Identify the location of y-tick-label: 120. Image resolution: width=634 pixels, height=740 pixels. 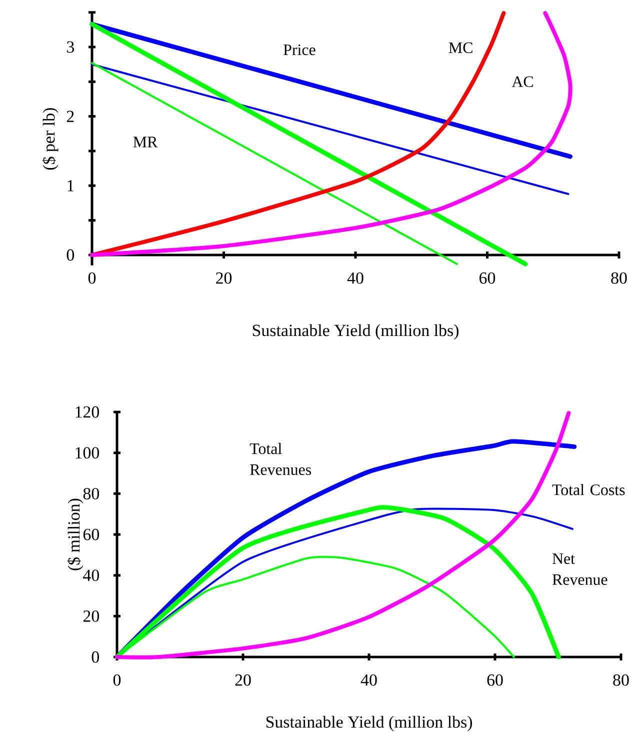
(88, 412).